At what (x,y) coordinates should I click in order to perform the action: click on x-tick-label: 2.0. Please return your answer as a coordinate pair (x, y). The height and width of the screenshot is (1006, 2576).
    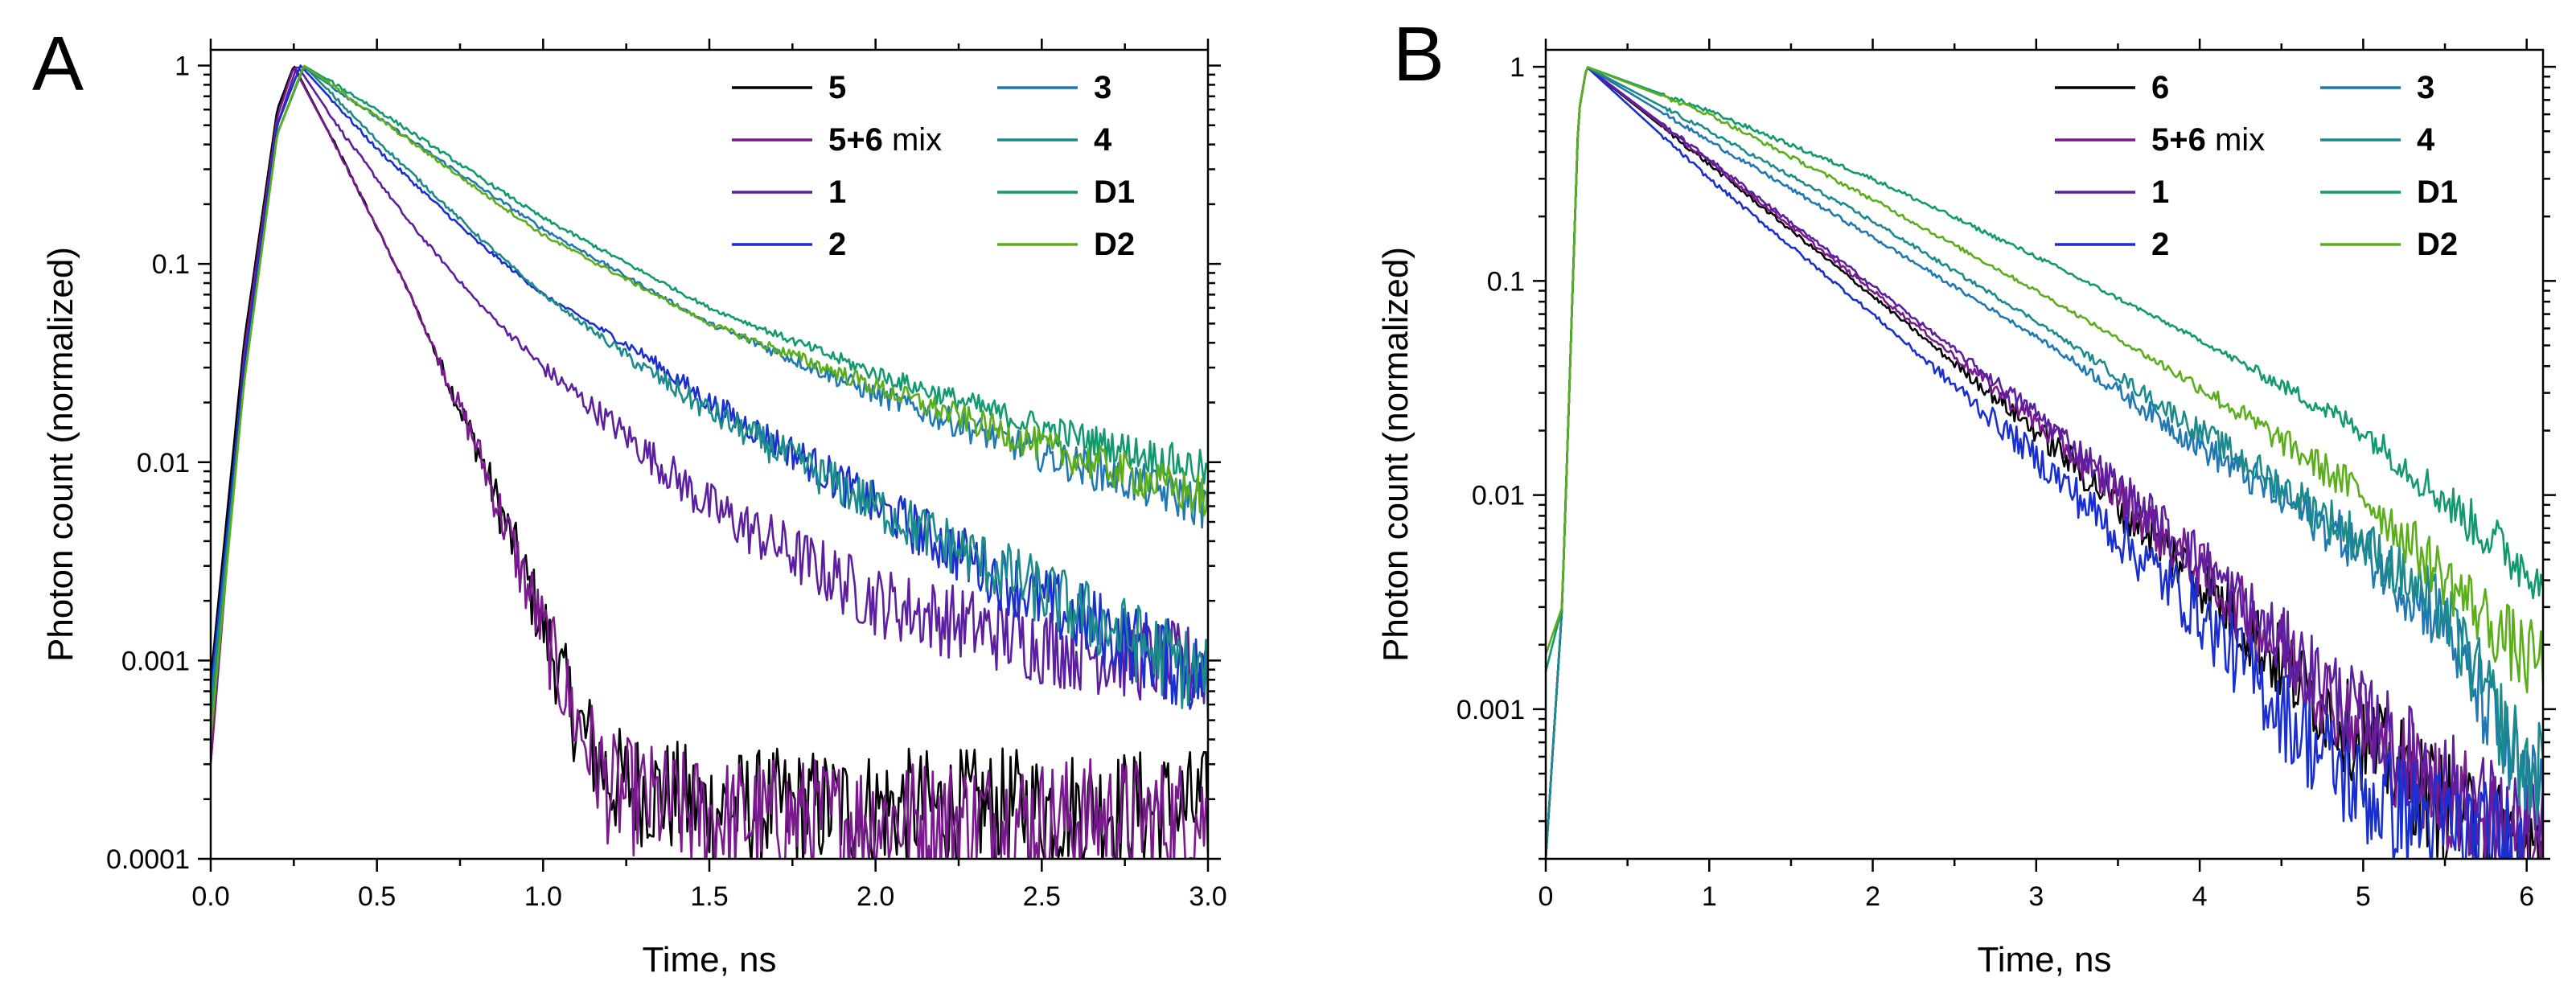
    Looking at the image, I should click on (875, 896).